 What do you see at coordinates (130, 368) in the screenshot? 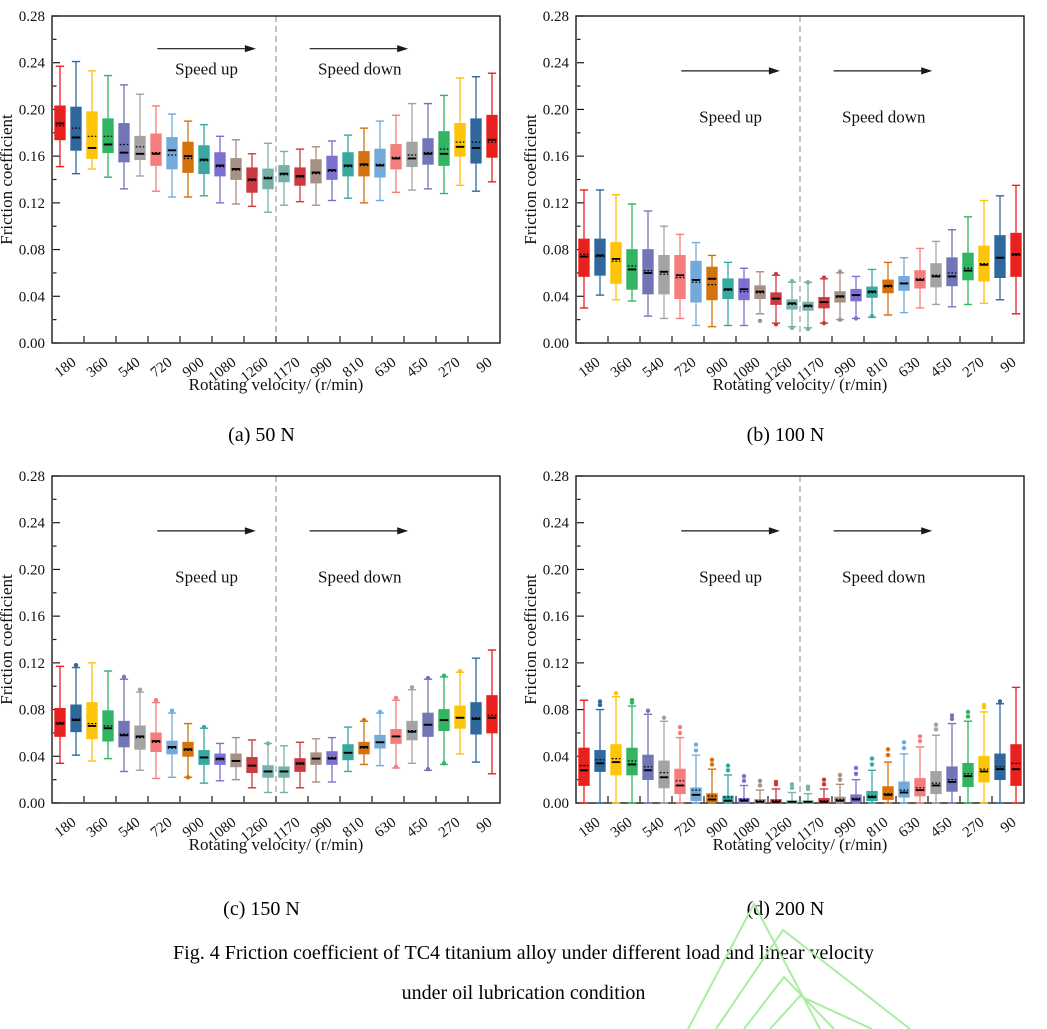
I see `x-tick-label: 540` at bounding box center [130, 368].